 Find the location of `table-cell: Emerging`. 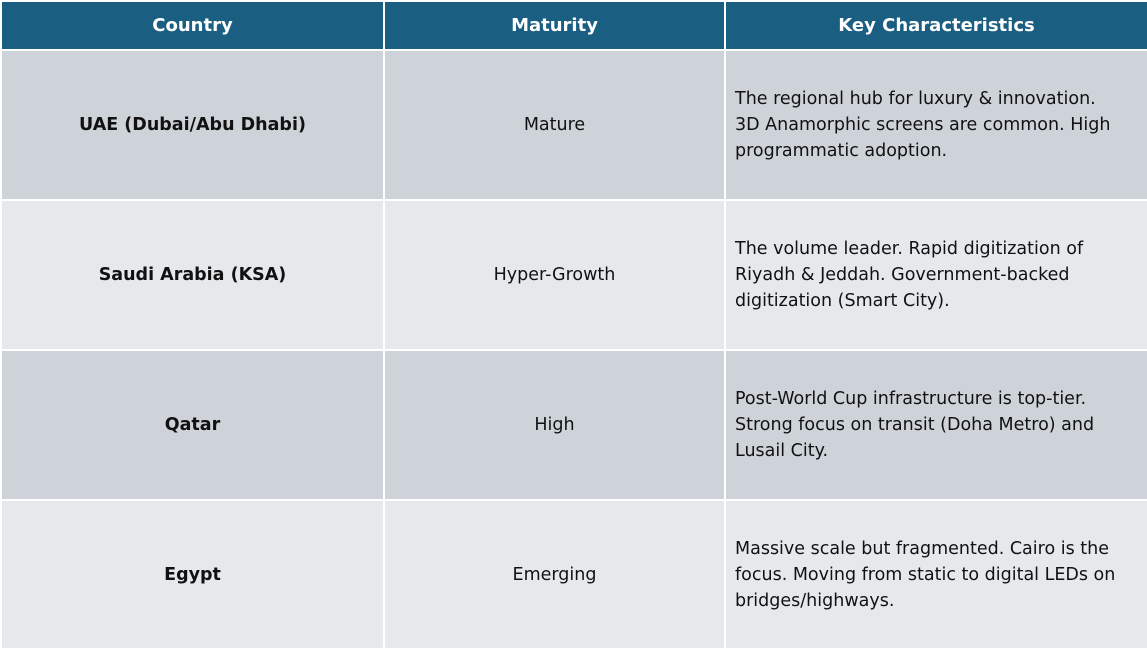

table-cell: Emerging is located at coordinates (554, 573).